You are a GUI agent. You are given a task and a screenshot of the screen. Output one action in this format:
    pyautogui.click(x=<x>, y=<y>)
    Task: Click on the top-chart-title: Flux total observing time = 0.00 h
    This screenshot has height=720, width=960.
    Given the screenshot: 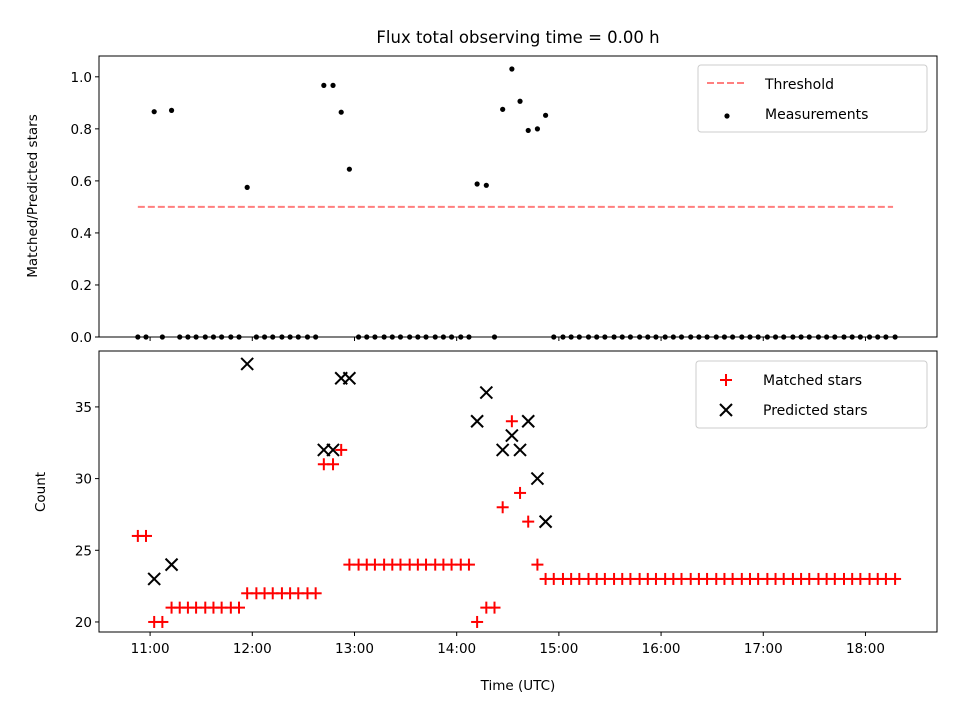 What is the action you would take?
    pyautogui.click(x=517, y=37)
    